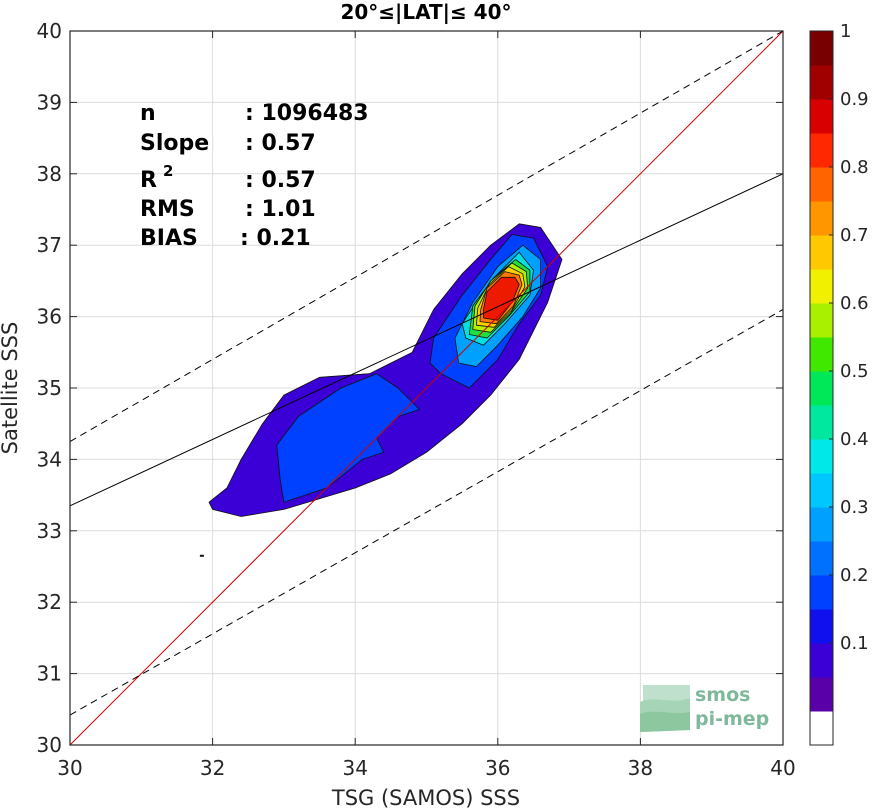 The image size is (874, 811). I want to click on stat-slope-value: : 0.57, so click(280, 143).